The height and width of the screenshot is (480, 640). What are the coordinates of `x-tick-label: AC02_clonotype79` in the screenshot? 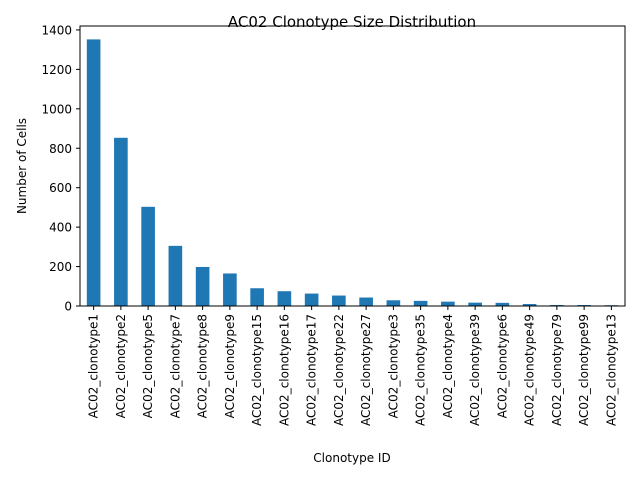 It's located at (557, 370).